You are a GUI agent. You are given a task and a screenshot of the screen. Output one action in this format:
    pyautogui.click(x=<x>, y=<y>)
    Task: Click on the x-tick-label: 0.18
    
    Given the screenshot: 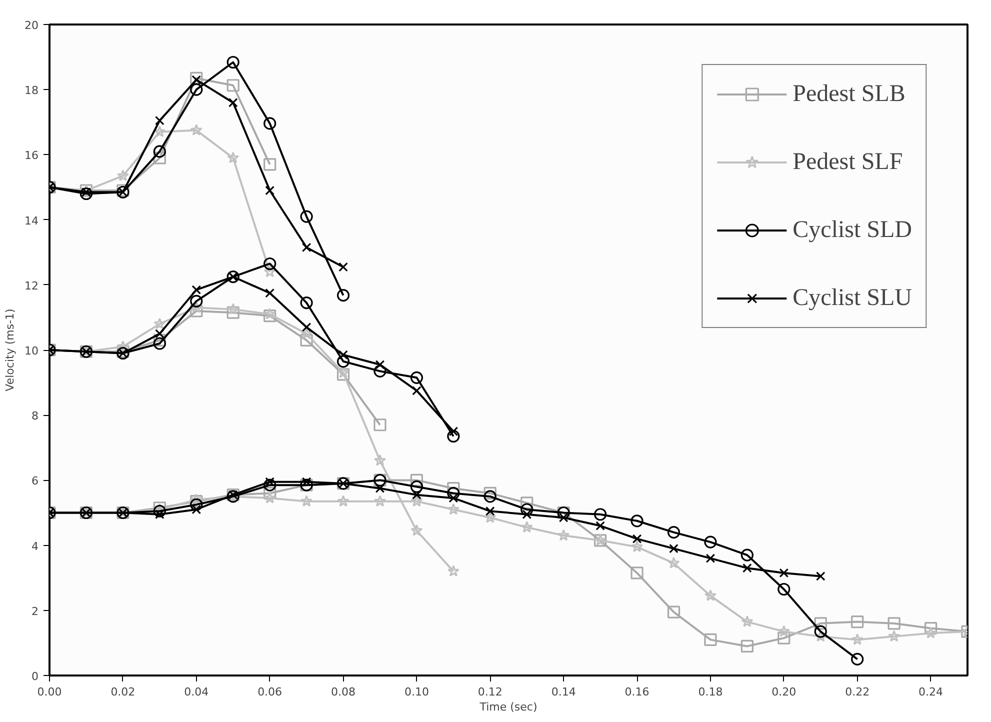 What is the action you would take?
    pyautogui.click(x=710, y=692)
    